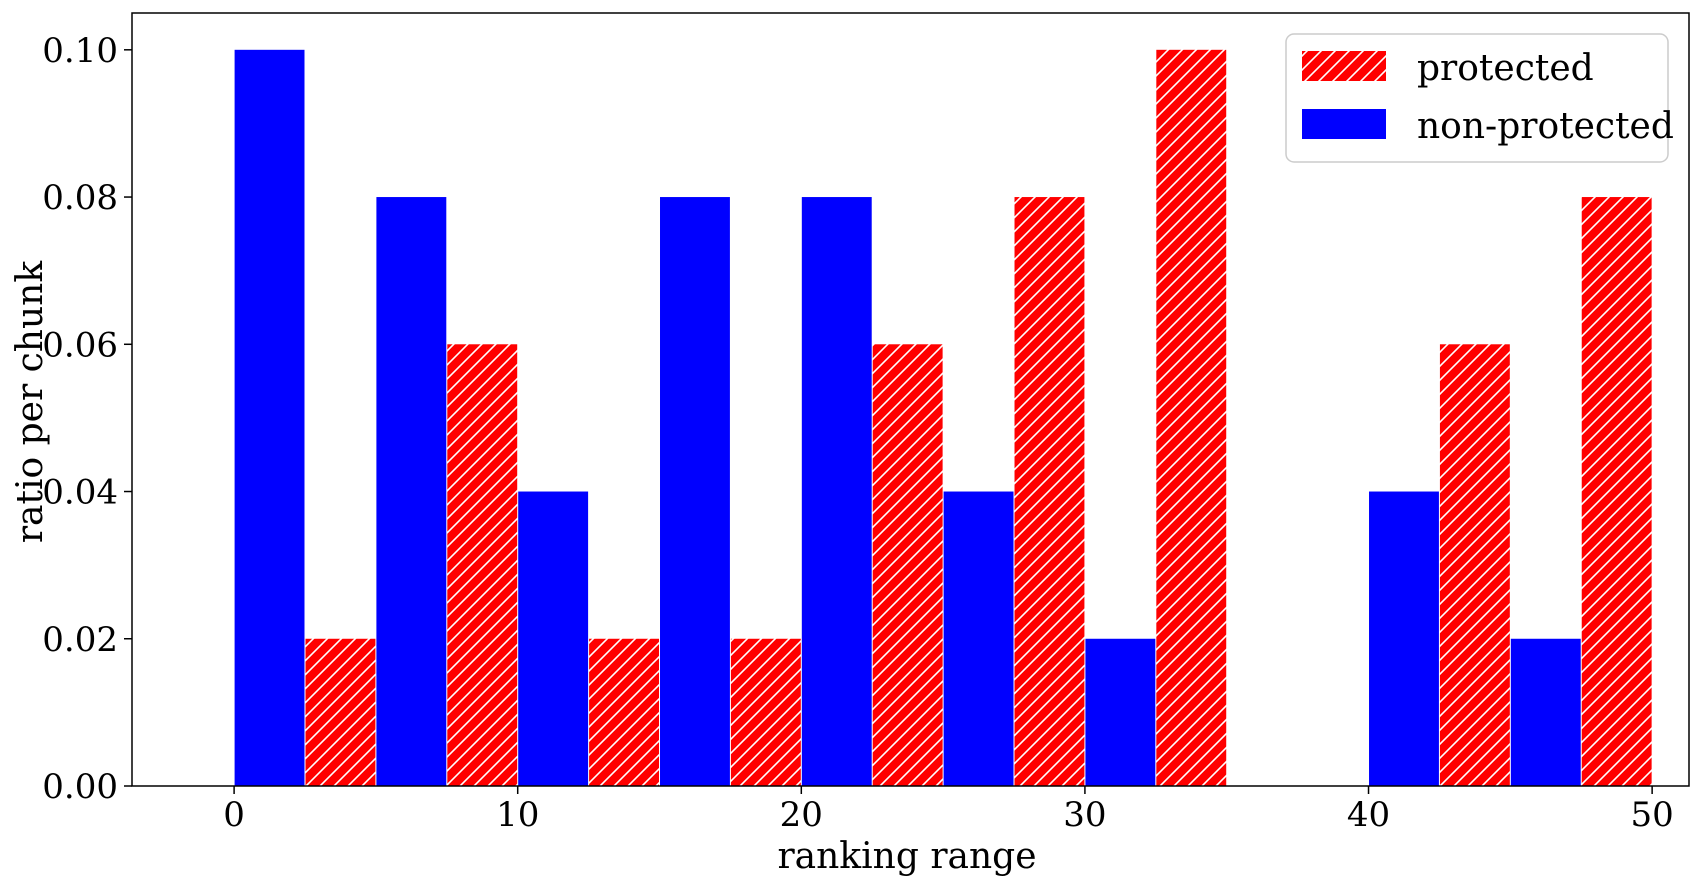 Image resolution: width=1694 pixels, height=882 pixels. Describe the element at coordinates (1545, 126) in the screenshot. I see `legend-label-non-protected: non-protected` at that location.